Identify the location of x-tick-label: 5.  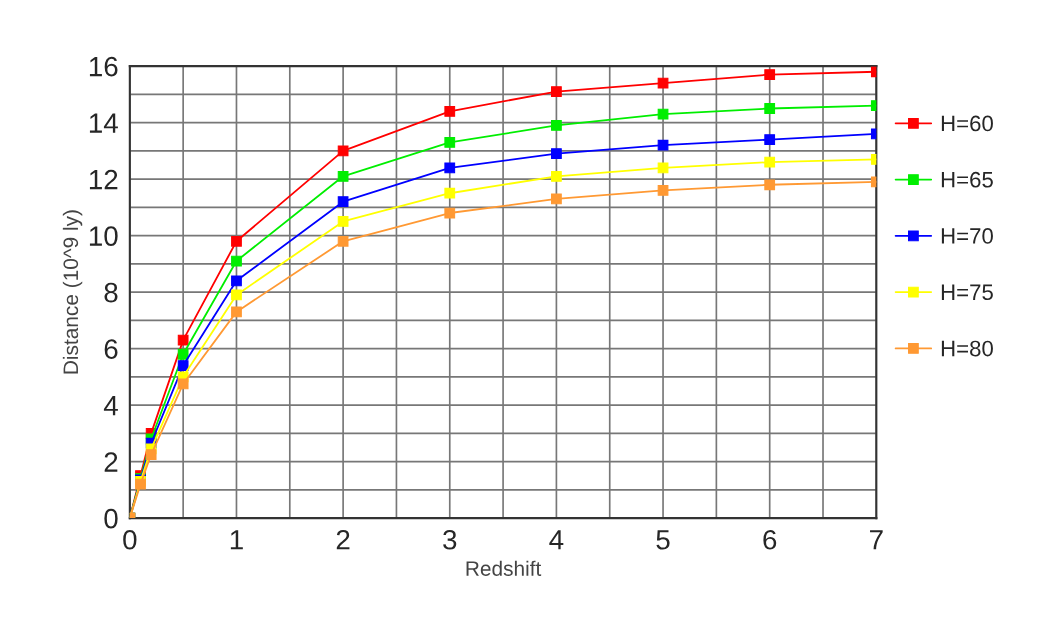
(663, 540).